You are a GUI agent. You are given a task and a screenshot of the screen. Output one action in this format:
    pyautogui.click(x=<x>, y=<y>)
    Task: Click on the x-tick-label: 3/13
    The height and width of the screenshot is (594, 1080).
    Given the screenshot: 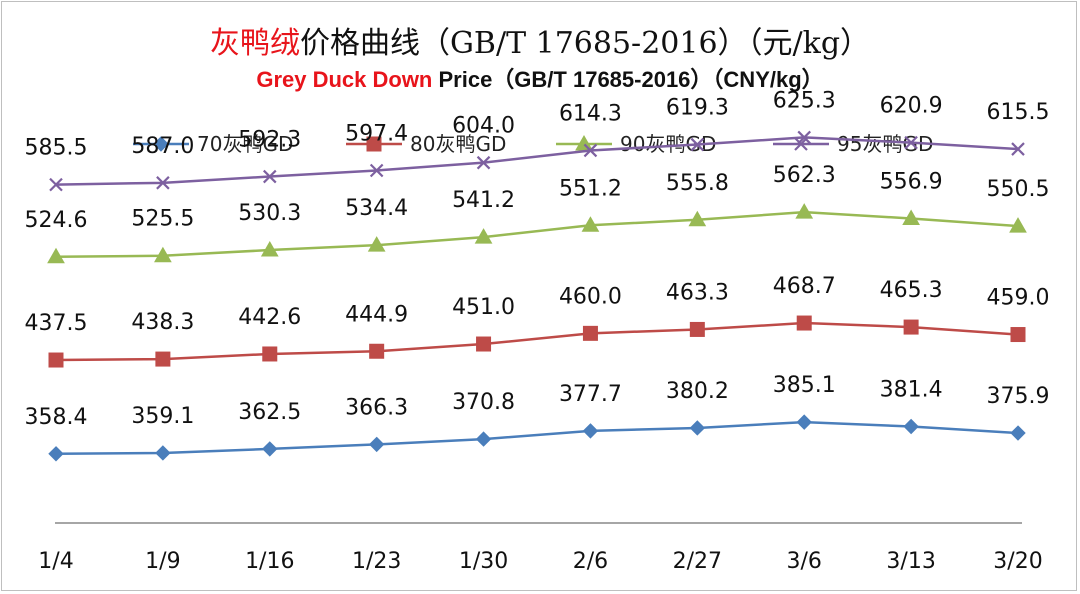 What is the action you would take?
    pyautogui.click(x=910, y=561)
    